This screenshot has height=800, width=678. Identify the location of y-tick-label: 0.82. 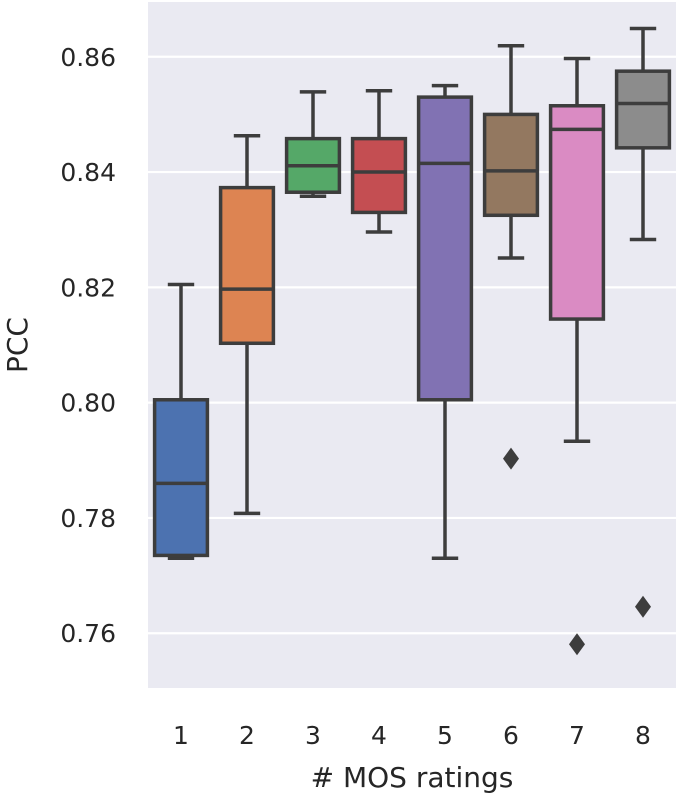
(88, 287).